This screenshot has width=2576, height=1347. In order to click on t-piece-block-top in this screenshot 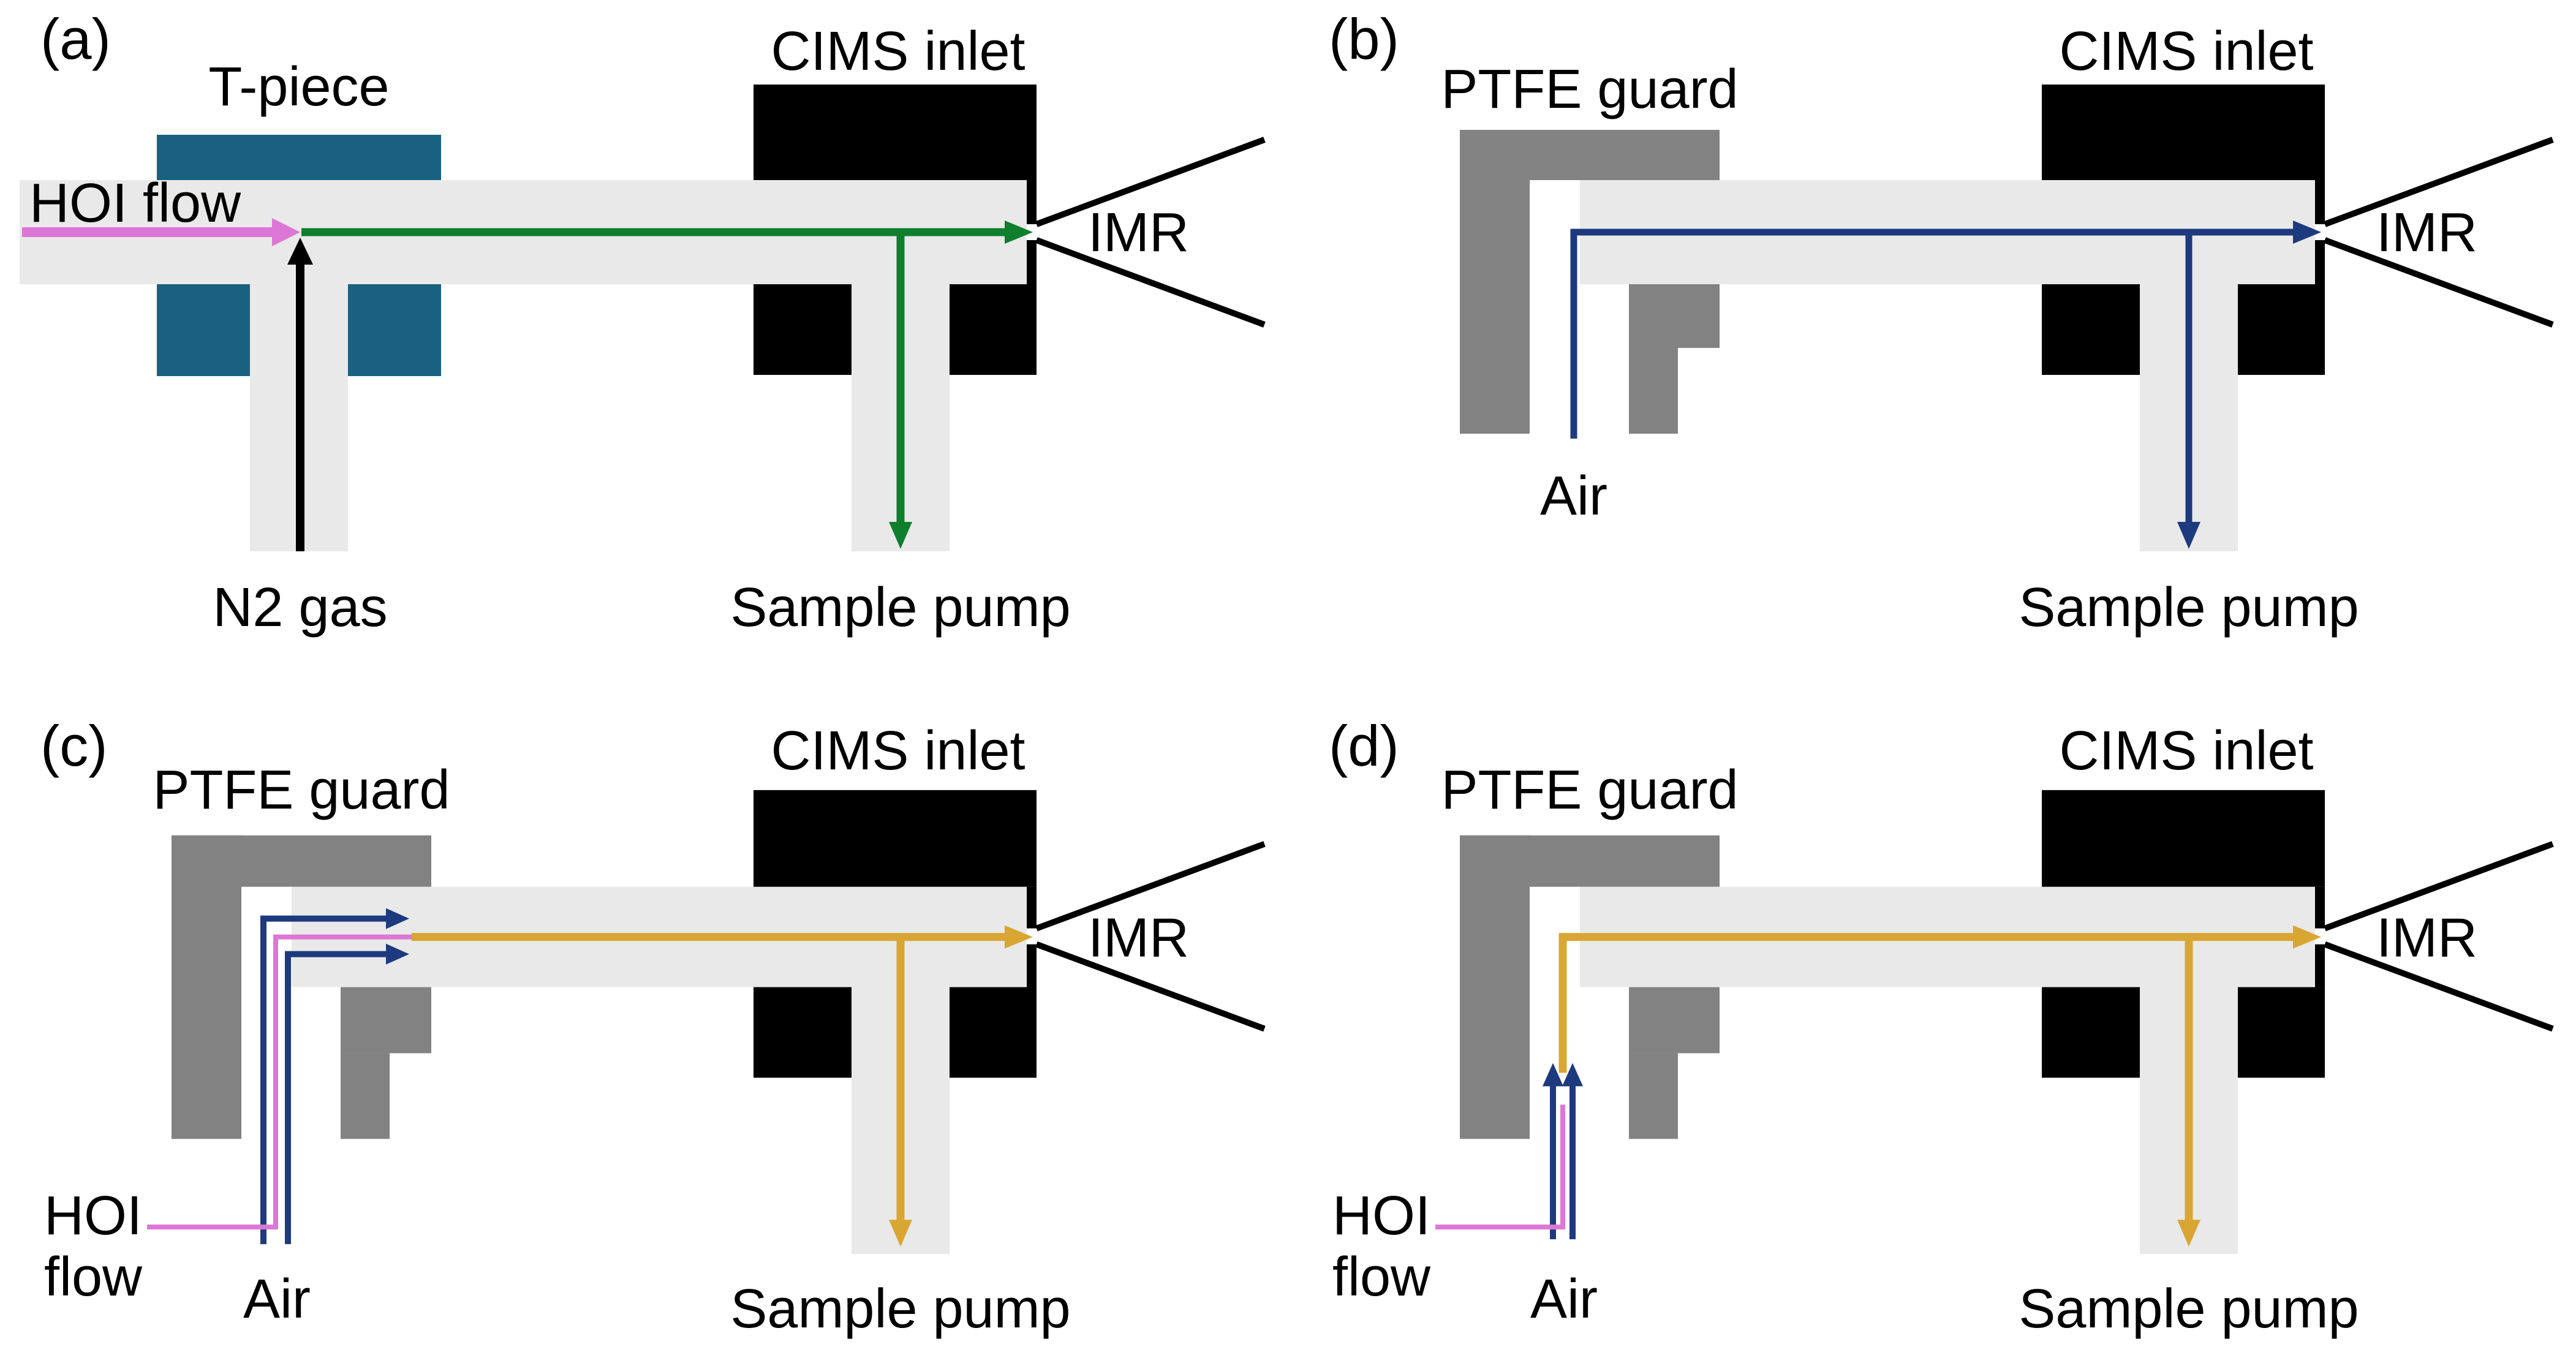, I will do `click(299, 157)`.